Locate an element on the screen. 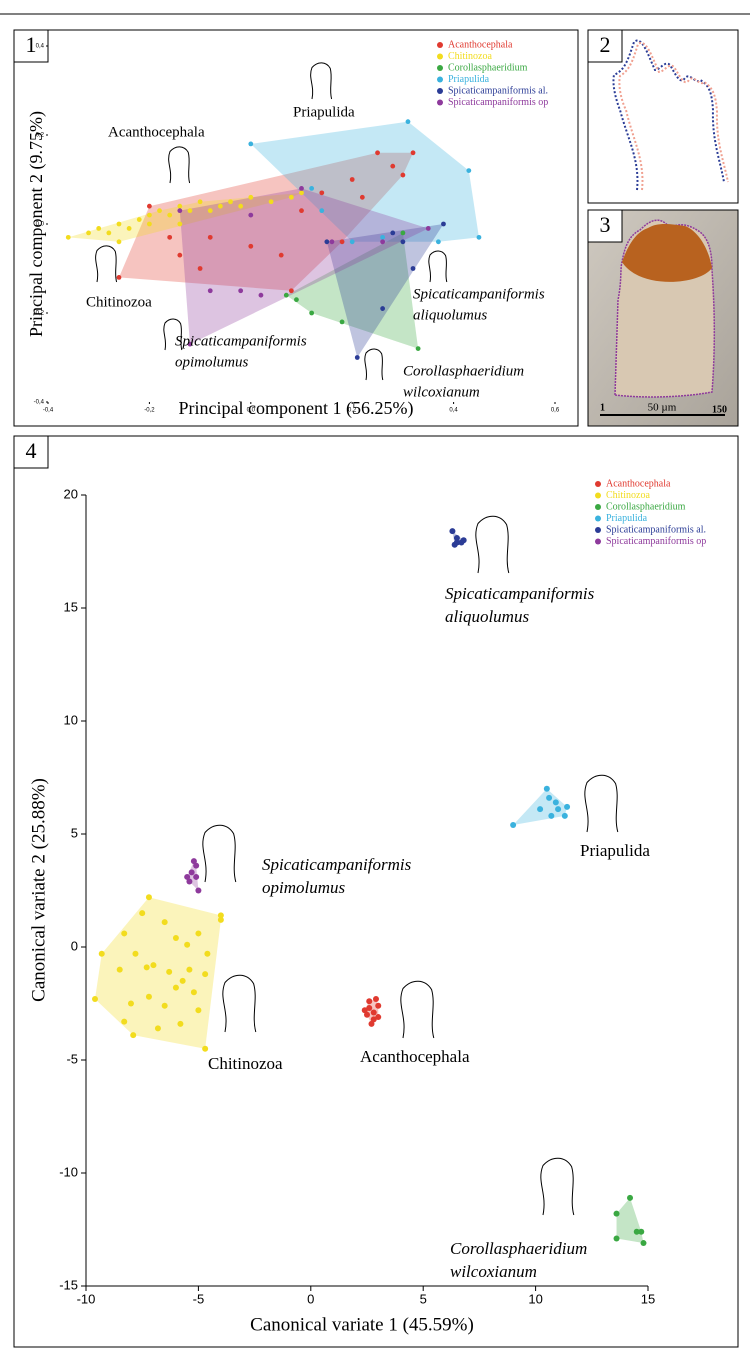 The height and width of the screenshot is (1355, 750). legend-label: Priapulida is located at coordinates (469, 79).